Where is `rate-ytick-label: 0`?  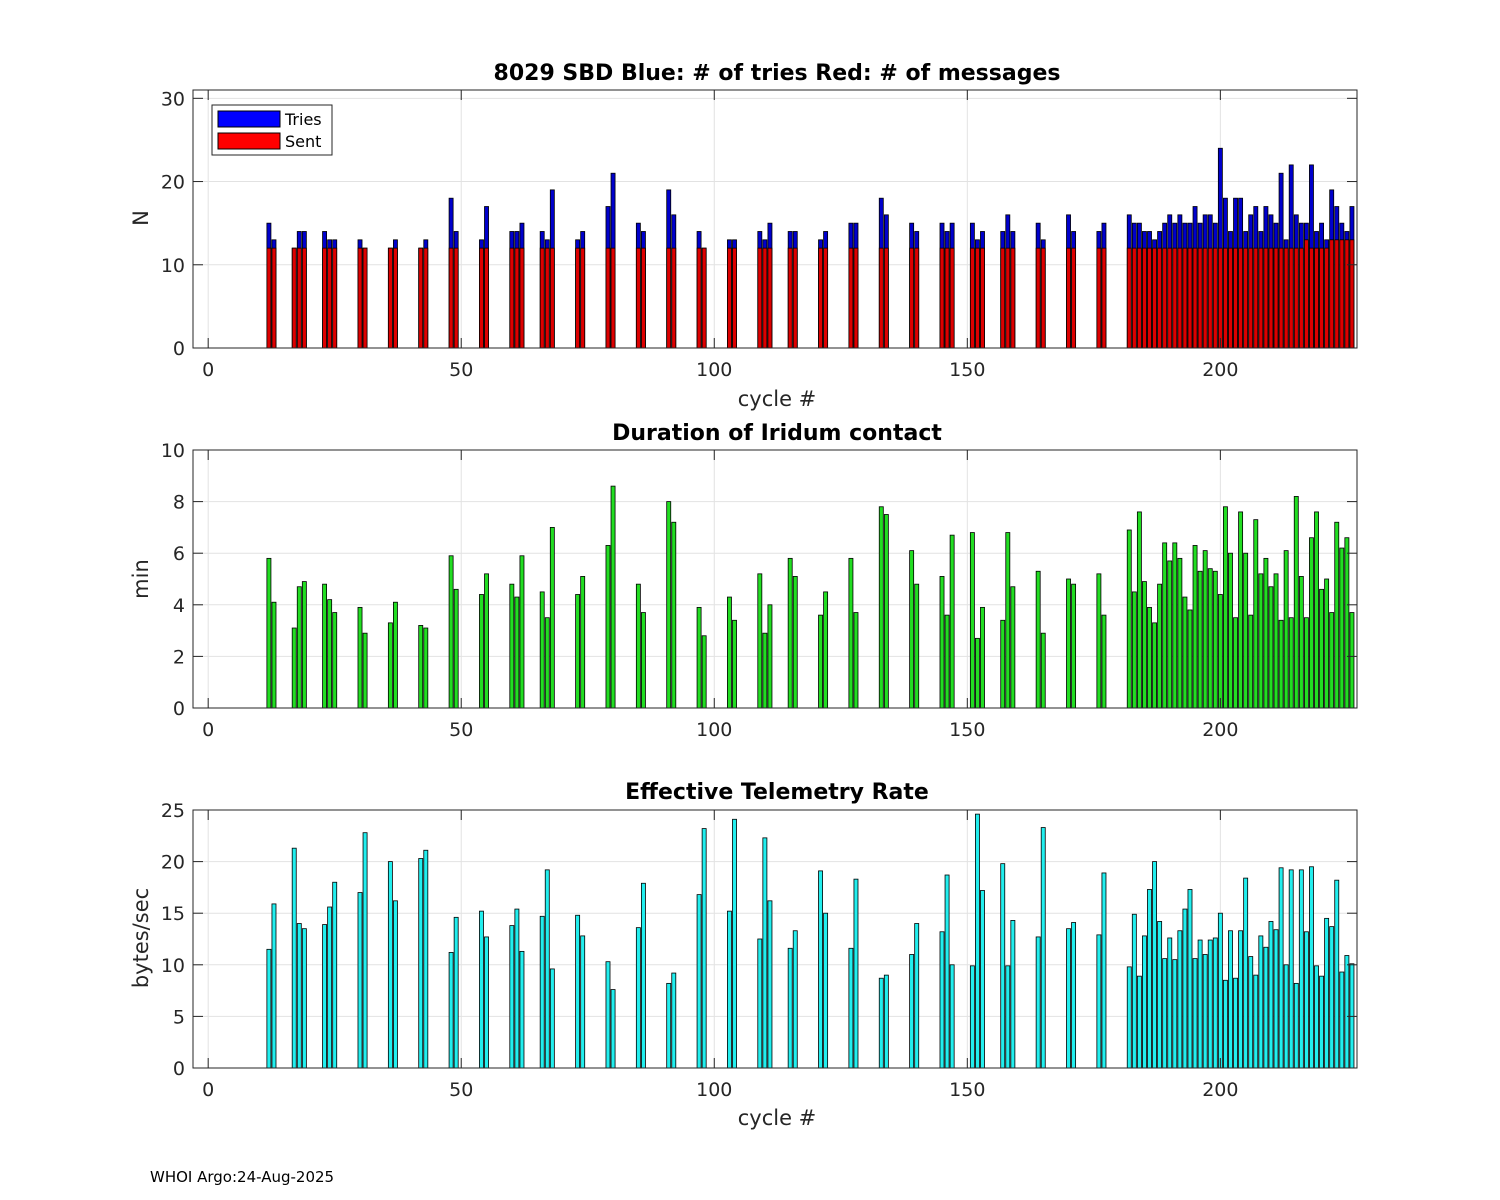
rate-ytick-label: 0 is located at coordinates (179, 1069).